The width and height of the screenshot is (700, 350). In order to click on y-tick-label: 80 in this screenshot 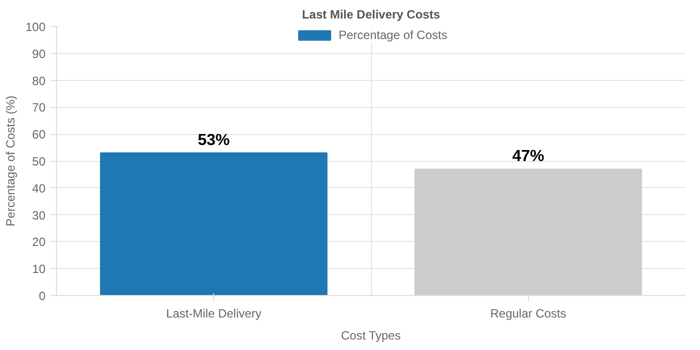, I will do `click(39, 81)`.